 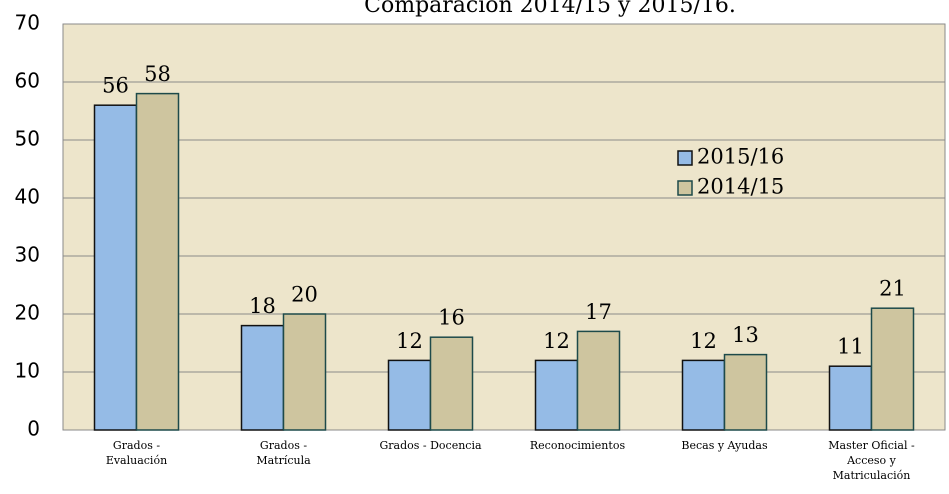 I want to click on x-tick-label: Grados - Matrícula, so click(x=283, y=453).